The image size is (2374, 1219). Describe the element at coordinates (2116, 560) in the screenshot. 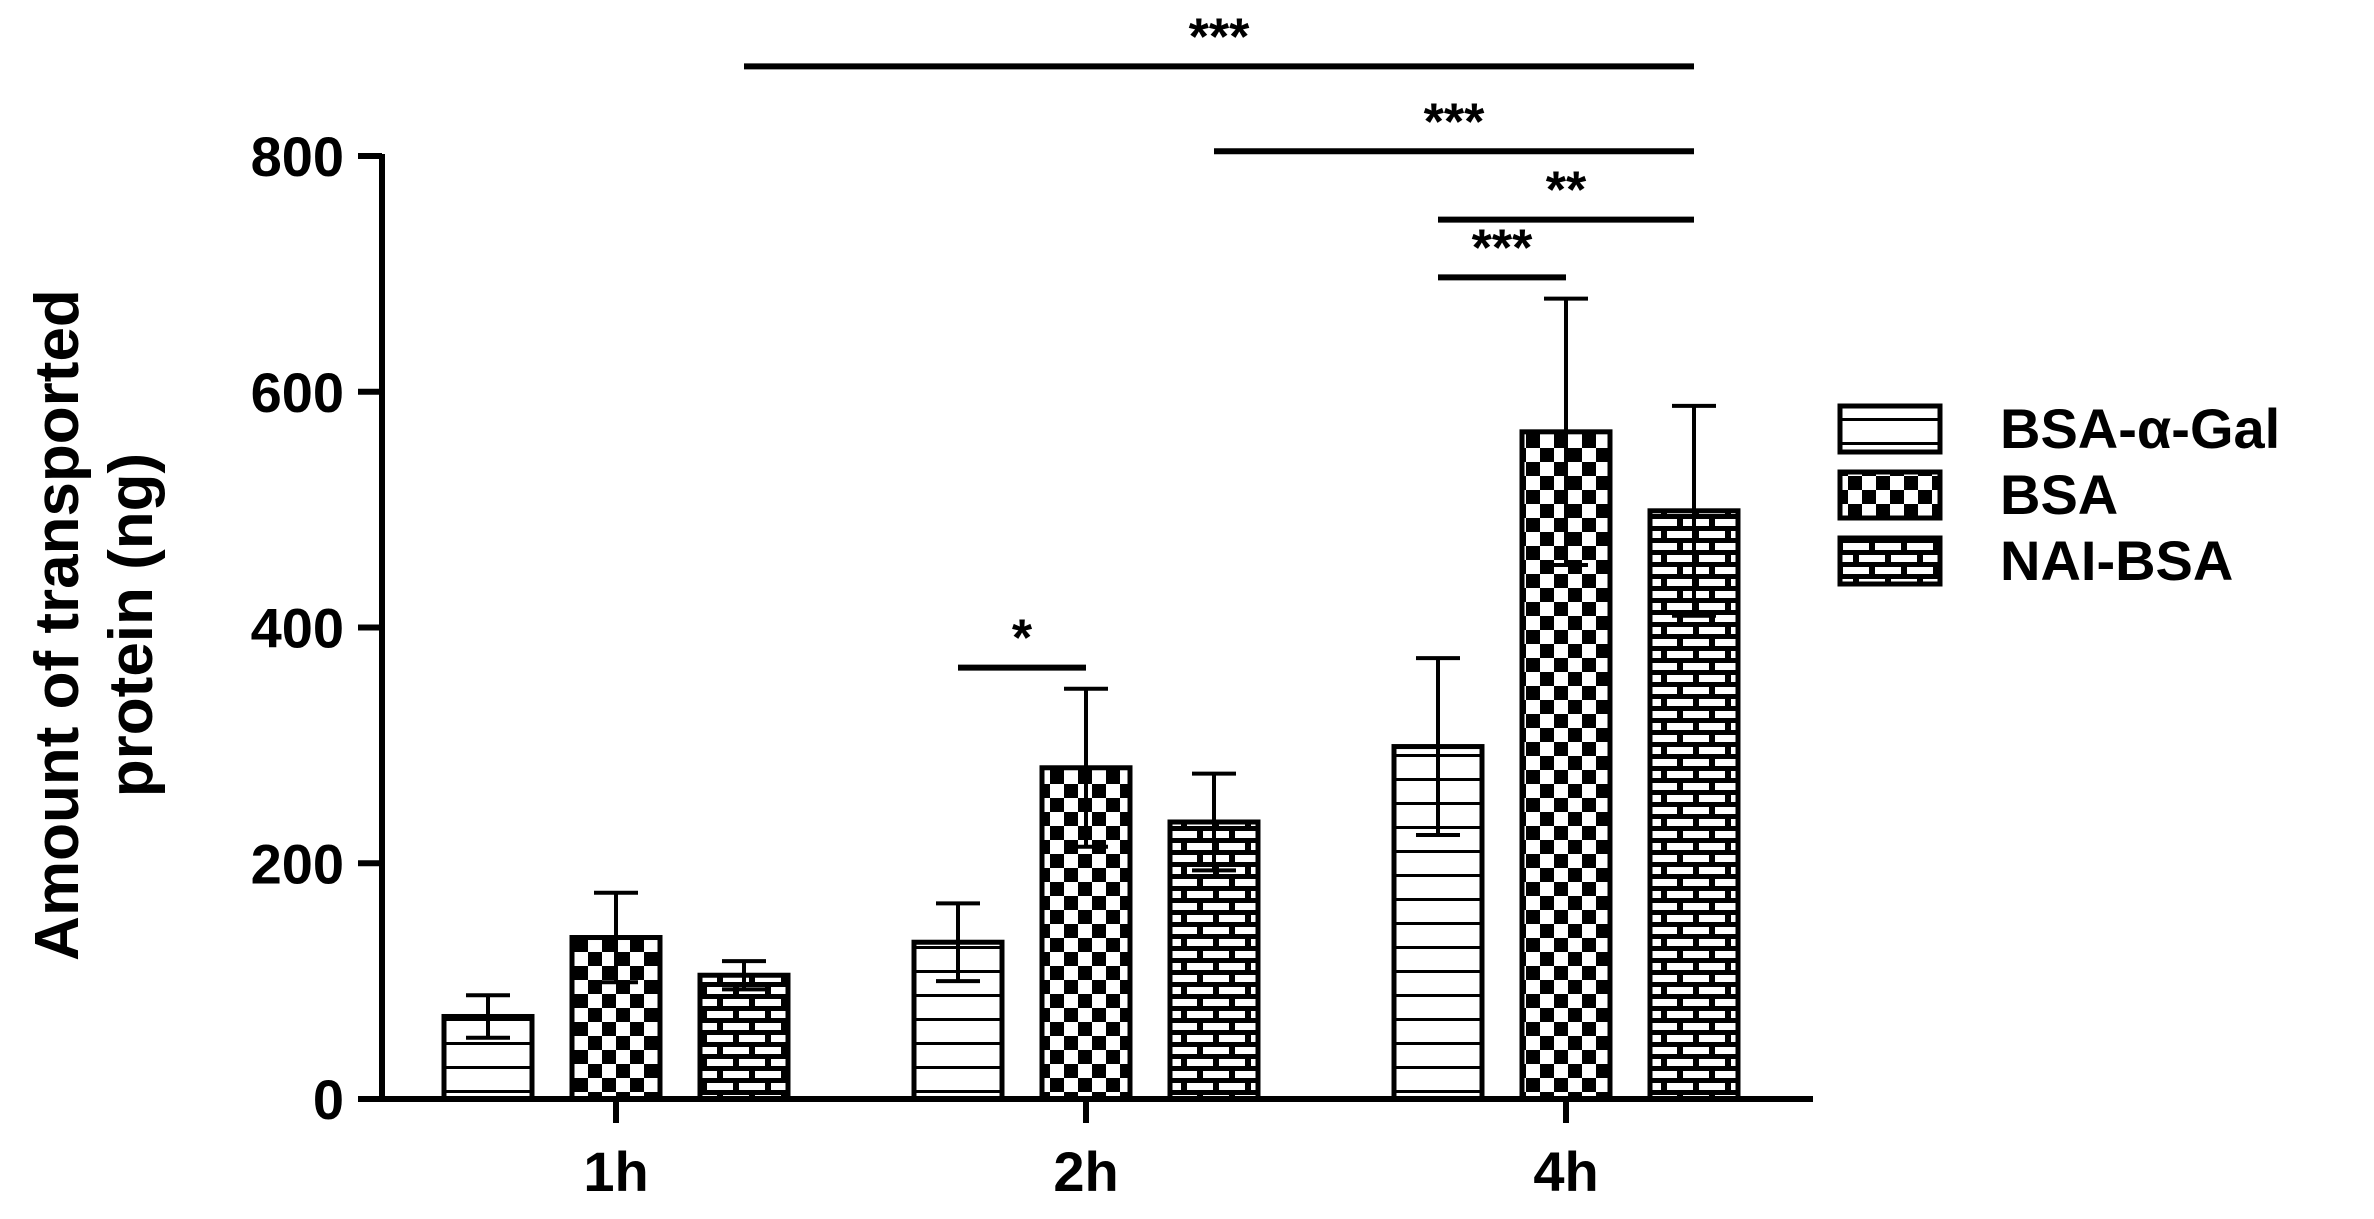

I see `legend-label: NAI-BSA` at that location.